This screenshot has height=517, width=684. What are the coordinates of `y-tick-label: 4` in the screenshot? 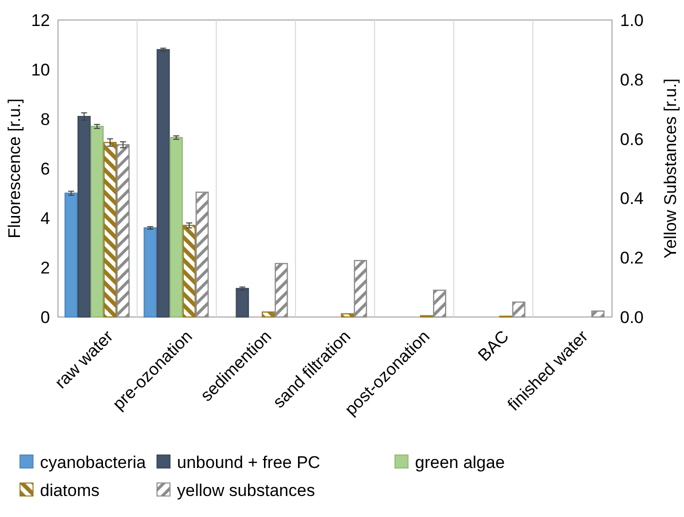 It's located at (45, 218).